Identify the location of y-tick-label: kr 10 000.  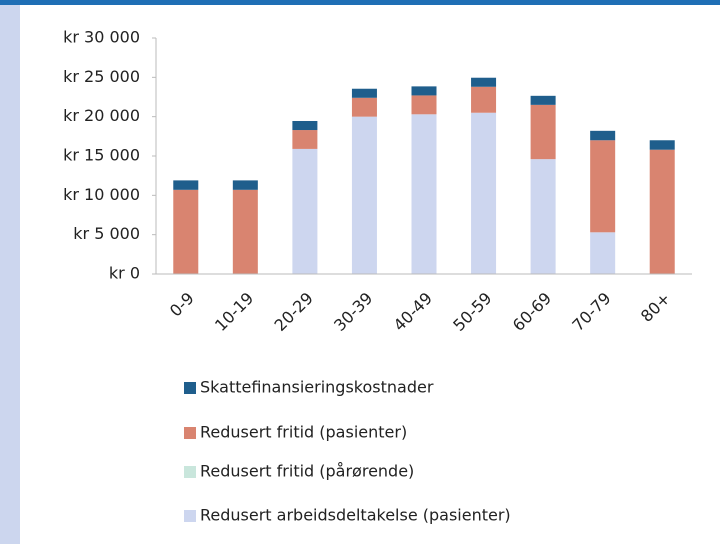
(101, 194).